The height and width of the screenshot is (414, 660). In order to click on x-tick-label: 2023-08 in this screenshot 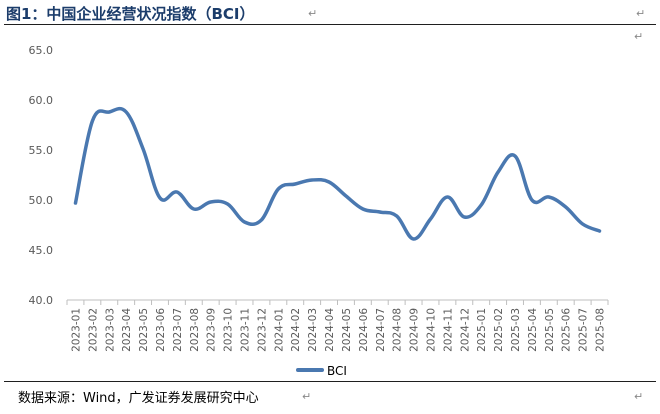, I will do `click(195, 330)`.